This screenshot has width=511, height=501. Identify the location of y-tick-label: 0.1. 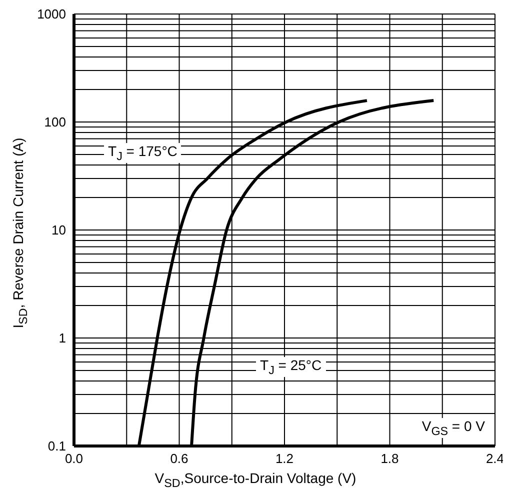
(57, 446).